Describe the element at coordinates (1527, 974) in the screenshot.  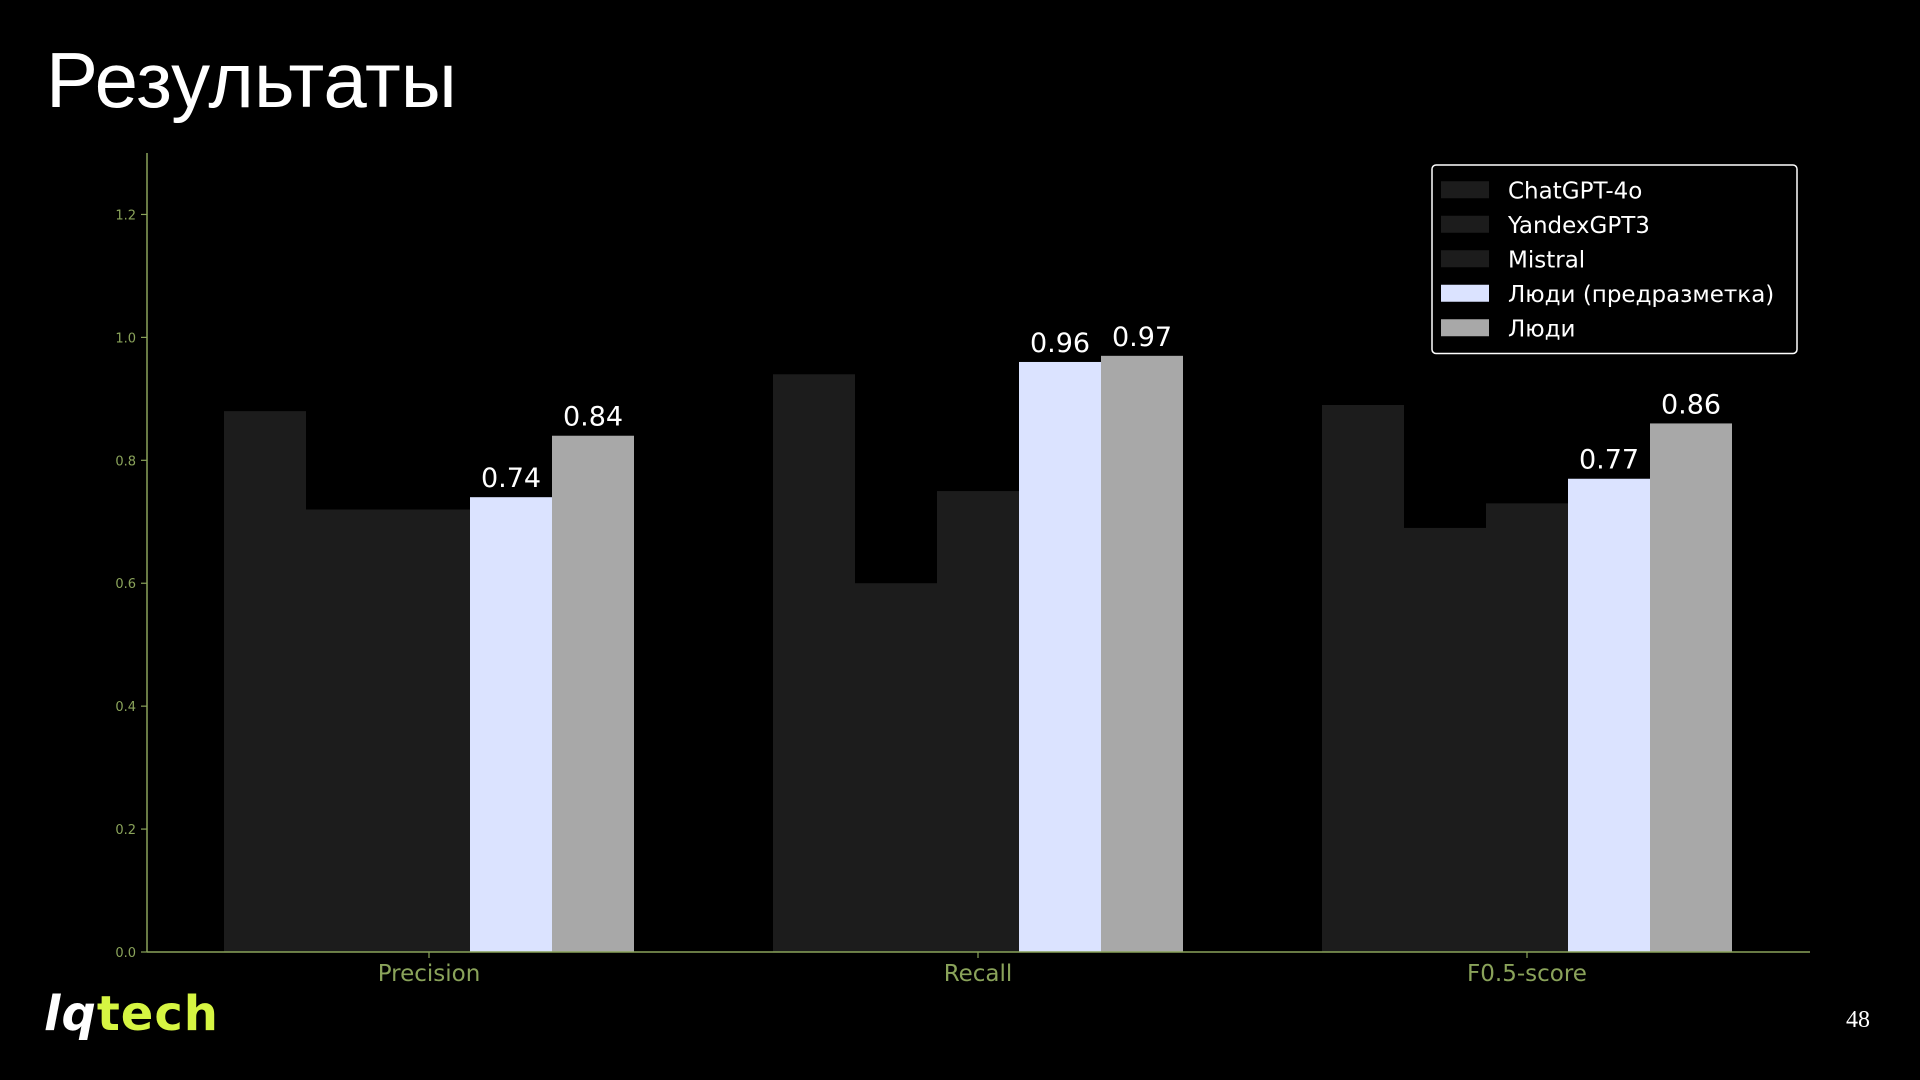
I see `x-tick-label-2: F0.5-score` at that location.